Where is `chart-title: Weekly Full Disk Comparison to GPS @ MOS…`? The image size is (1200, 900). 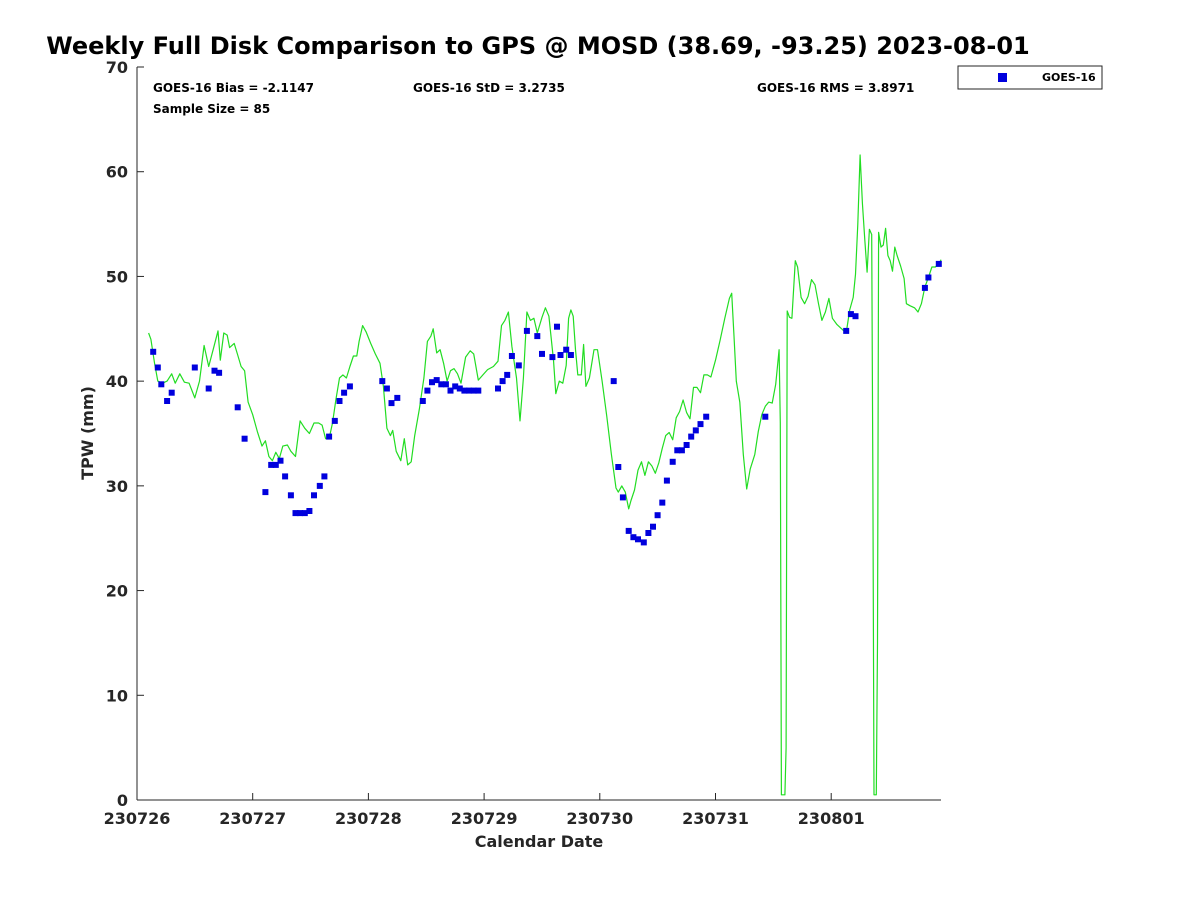 chart-title: Weekly Full Disk Comparison to GPS @ MOS… is located at coordinates (537, 46).